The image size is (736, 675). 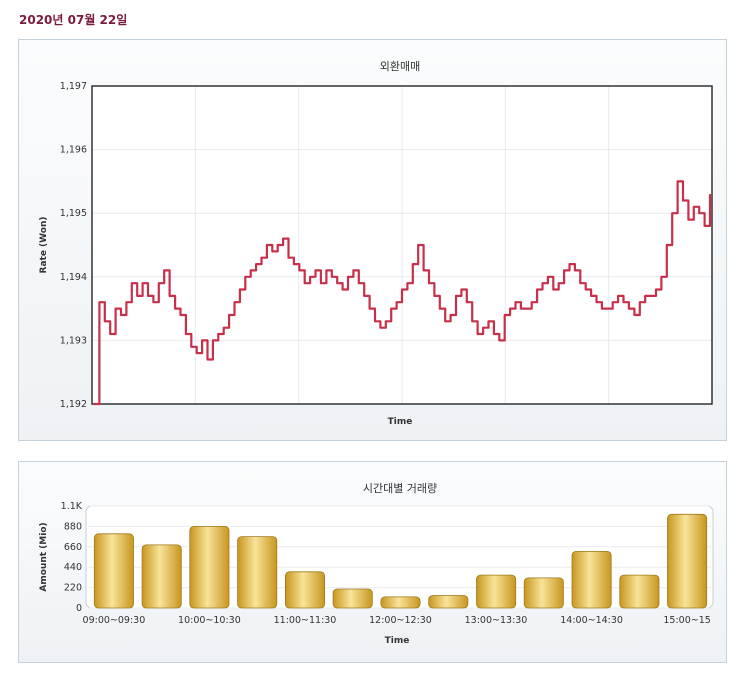 I want to click on bar-y-tick-label: 1.1K, so click(x=72, y=506).